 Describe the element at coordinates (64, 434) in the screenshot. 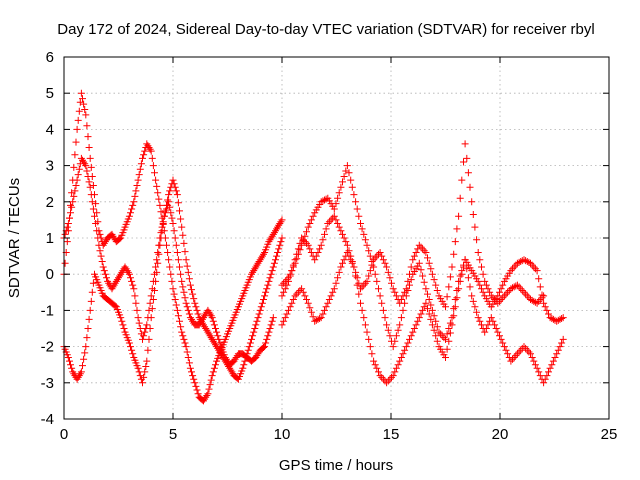

I see `x-tick-label: 0` at that location.